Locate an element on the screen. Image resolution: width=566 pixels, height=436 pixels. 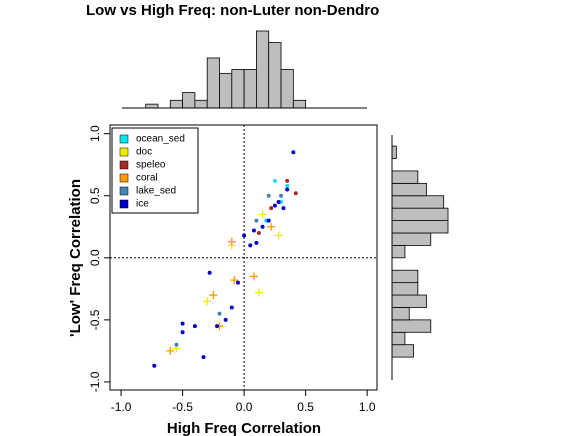
legend-label: doc is located at coordinates (144, 152).